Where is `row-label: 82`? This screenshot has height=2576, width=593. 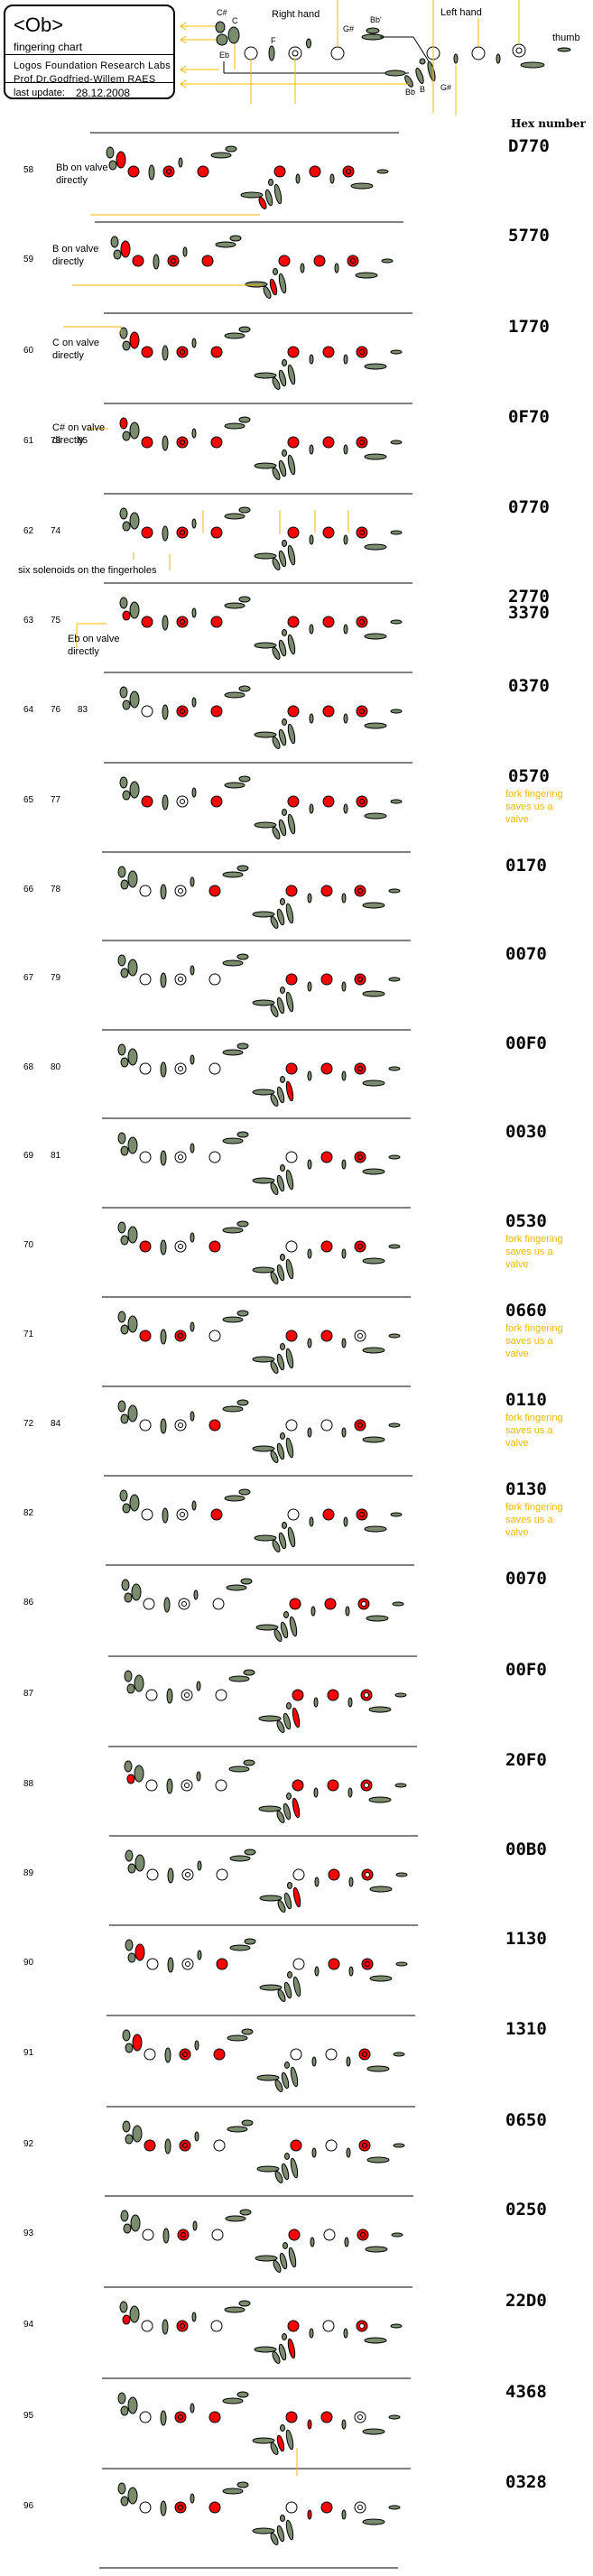 row-label: 82 is located at coordinates (29, 1513).